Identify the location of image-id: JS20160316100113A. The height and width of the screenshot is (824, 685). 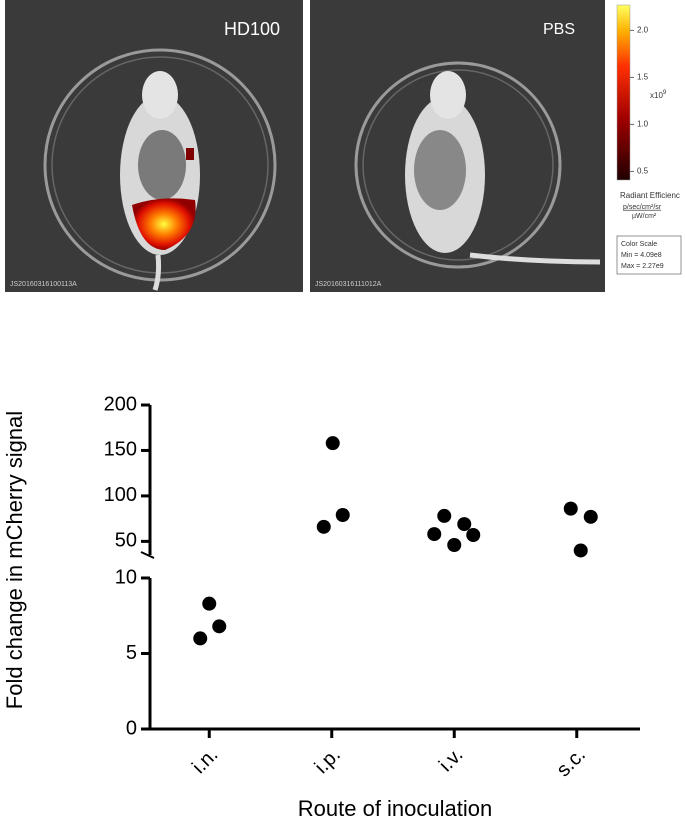
(43, 284).